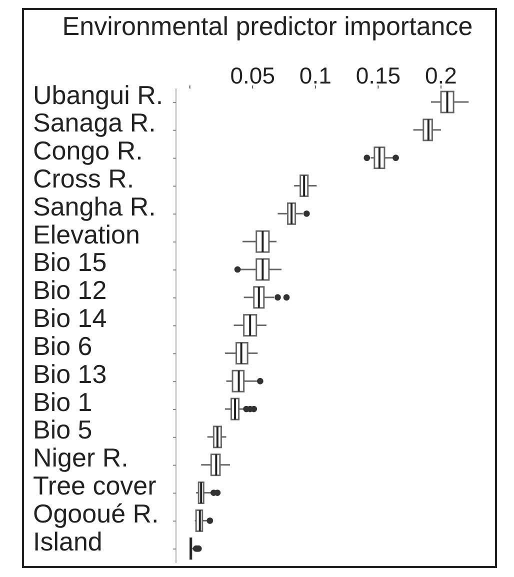 The height and width of the screenshot is (577, 514). What do you see at coordinates (80, 457) in the screenshot?
I see `y-tick-label: Niger R.` at bounding box center [80, 457].